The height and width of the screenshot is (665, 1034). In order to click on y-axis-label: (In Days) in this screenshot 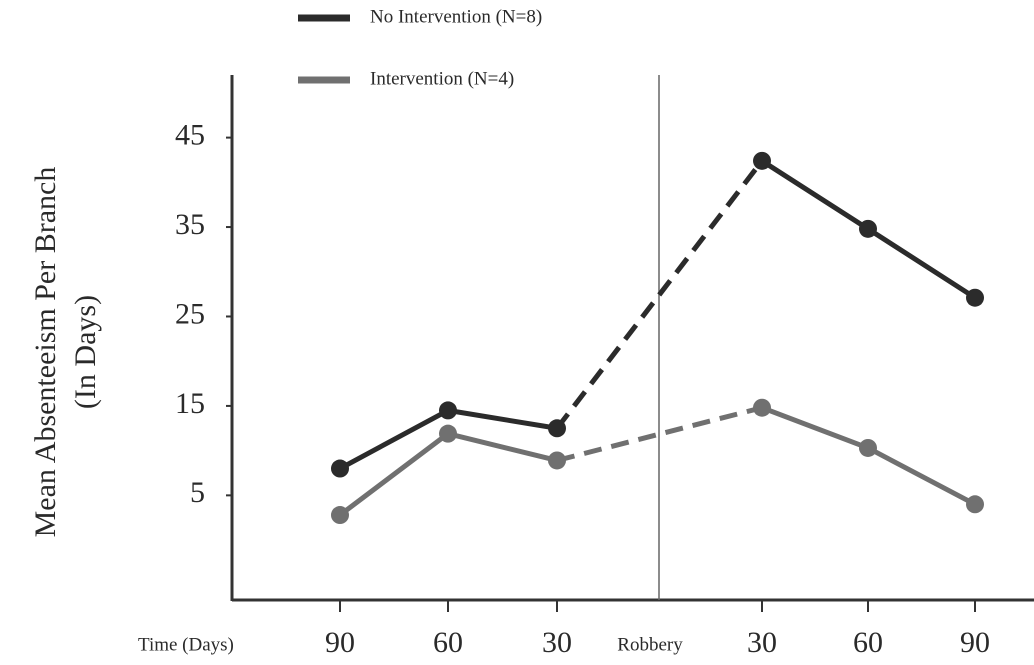, I will do `click(85, 352)`.